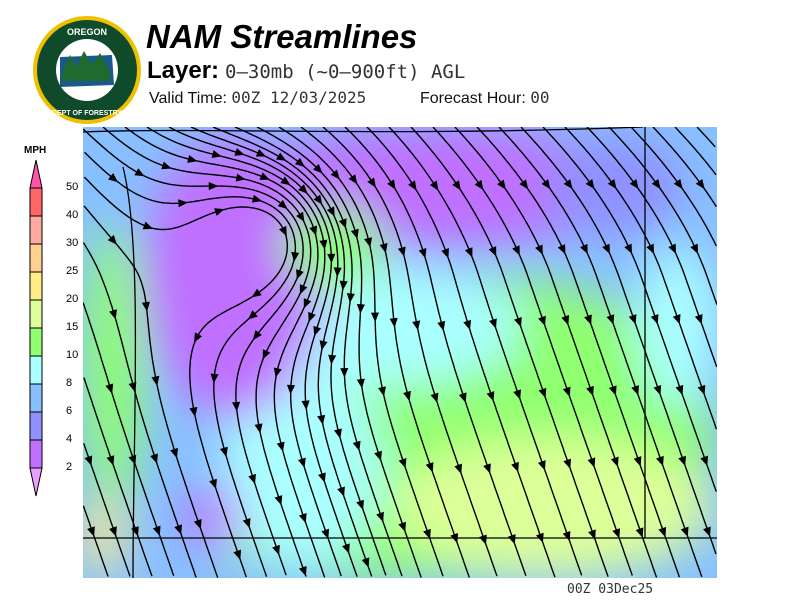 The image size is (800, 600). Describe the element at coordinates (306, 71) in the screenshot. I see `layer-info: Layer: 0–30mb (~0–900ft) AGL` at that location.